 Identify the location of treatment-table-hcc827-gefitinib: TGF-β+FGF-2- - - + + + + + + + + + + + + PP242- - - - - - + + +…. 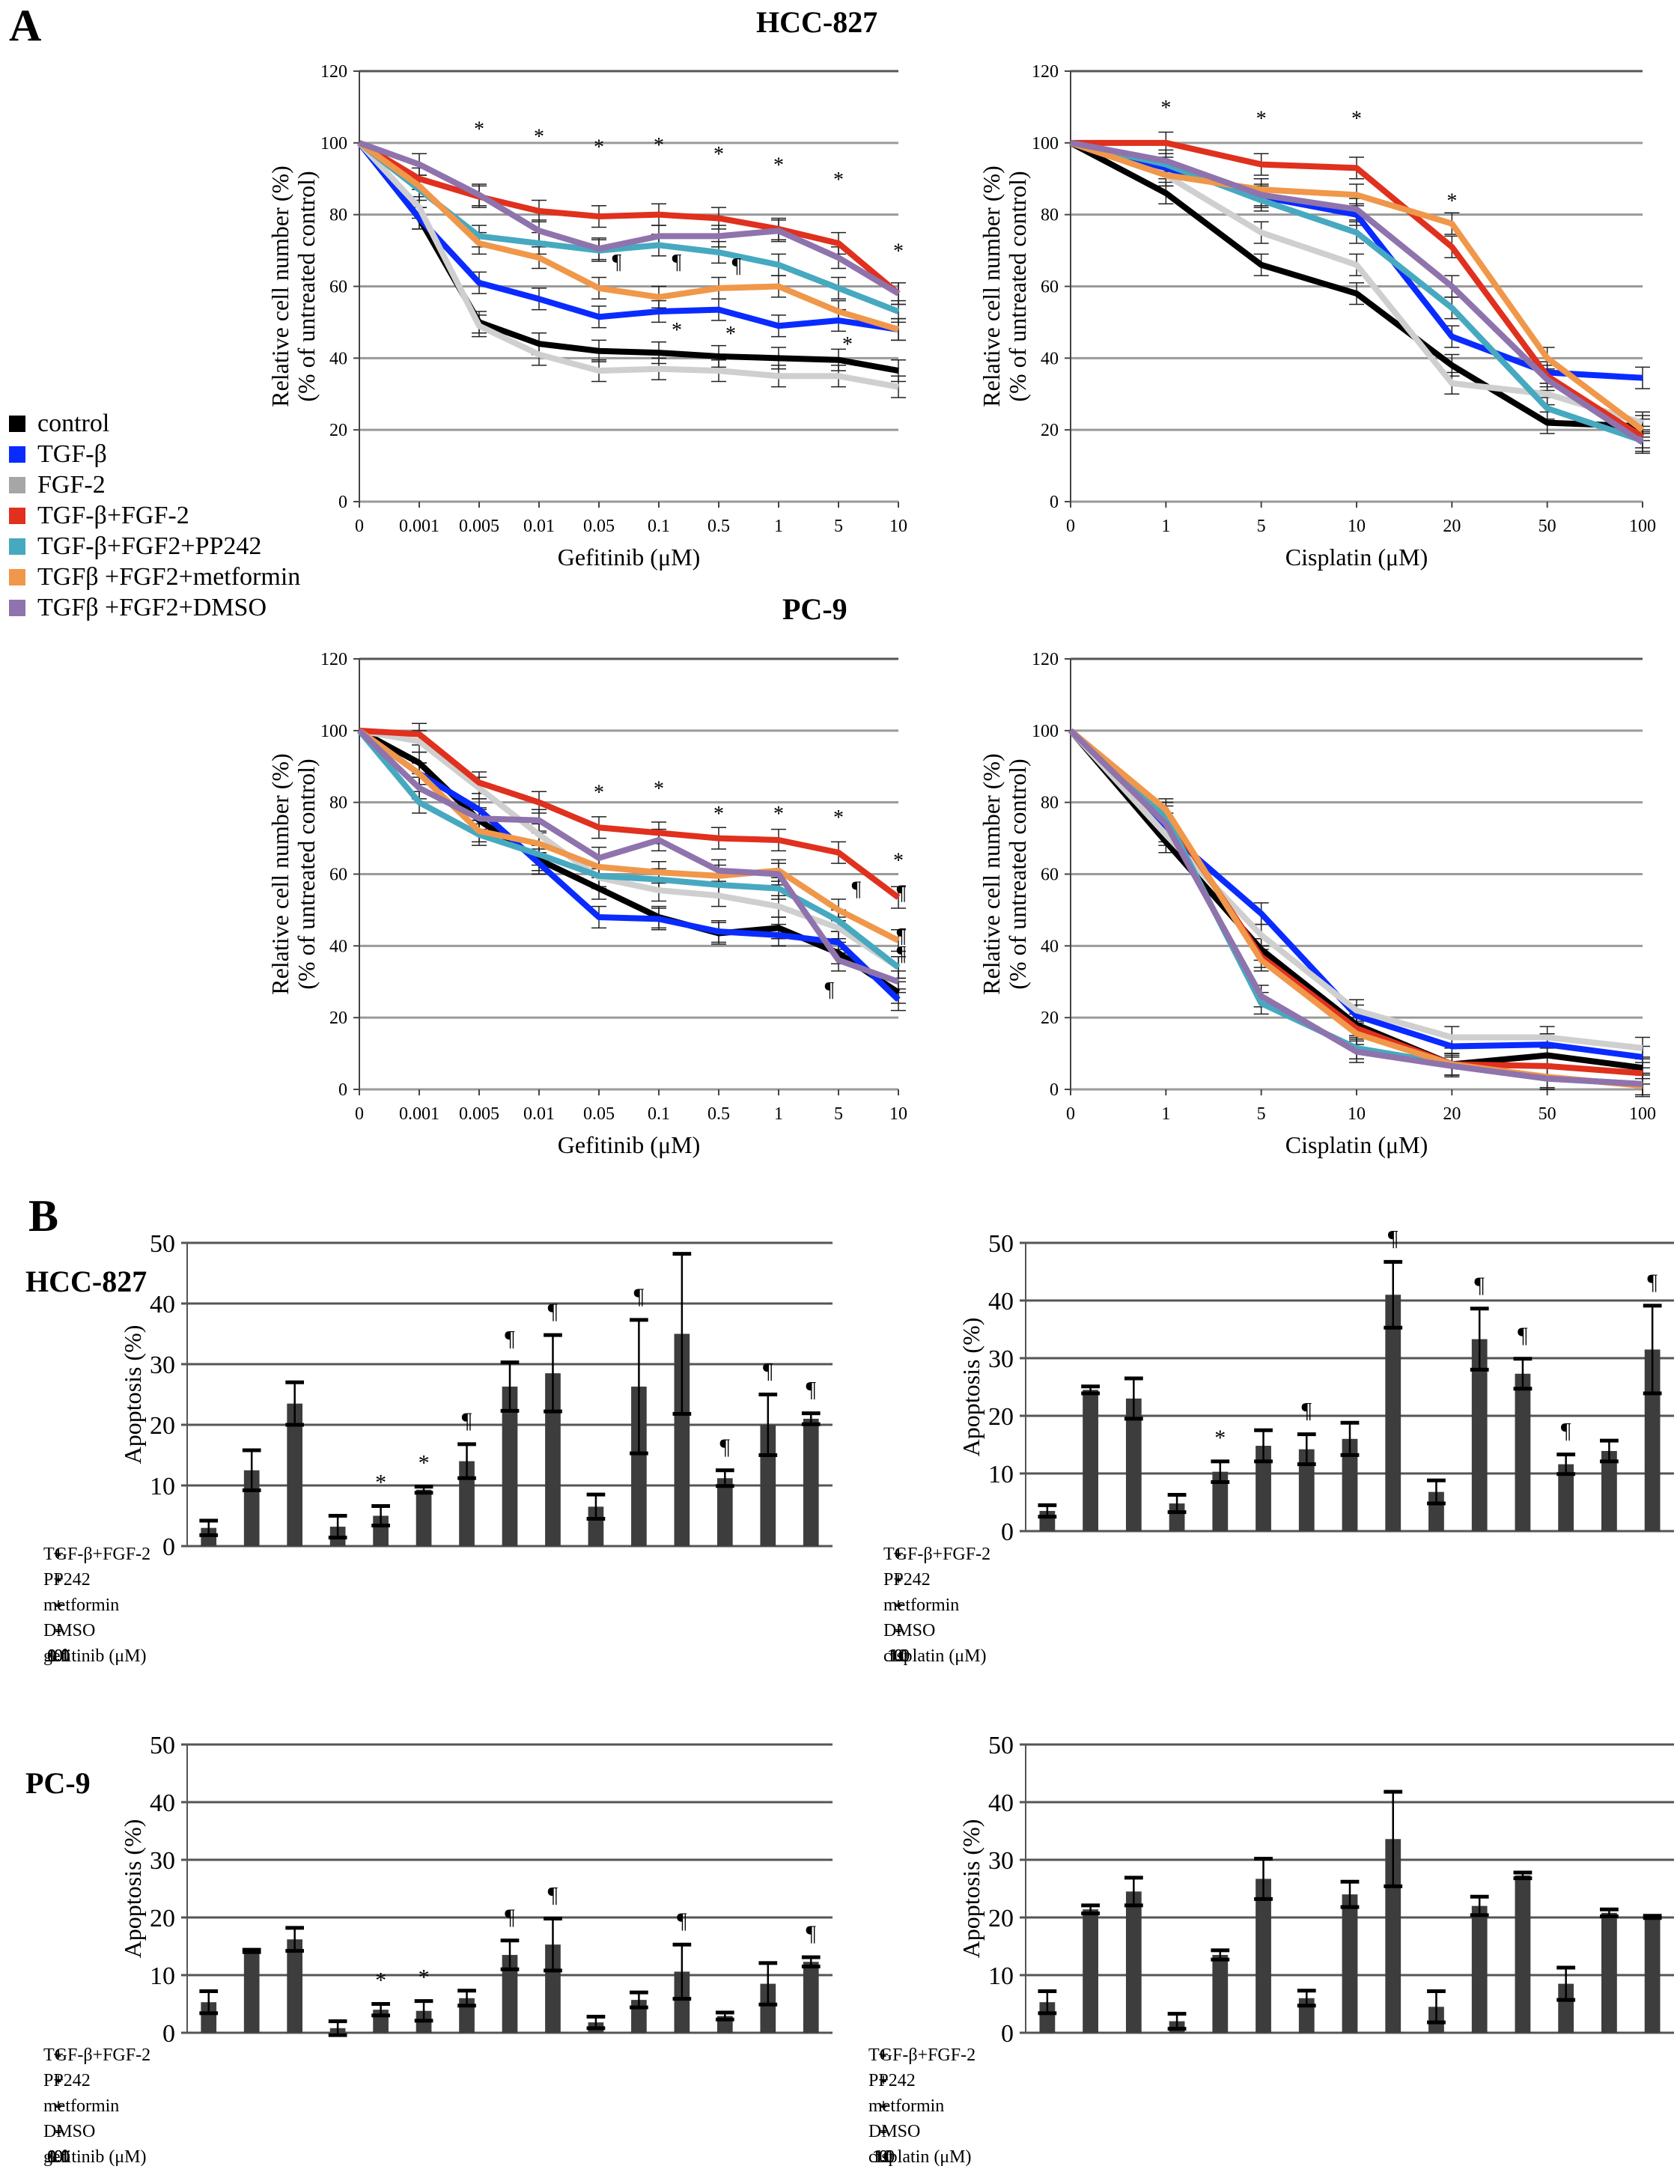
(443, 1610).